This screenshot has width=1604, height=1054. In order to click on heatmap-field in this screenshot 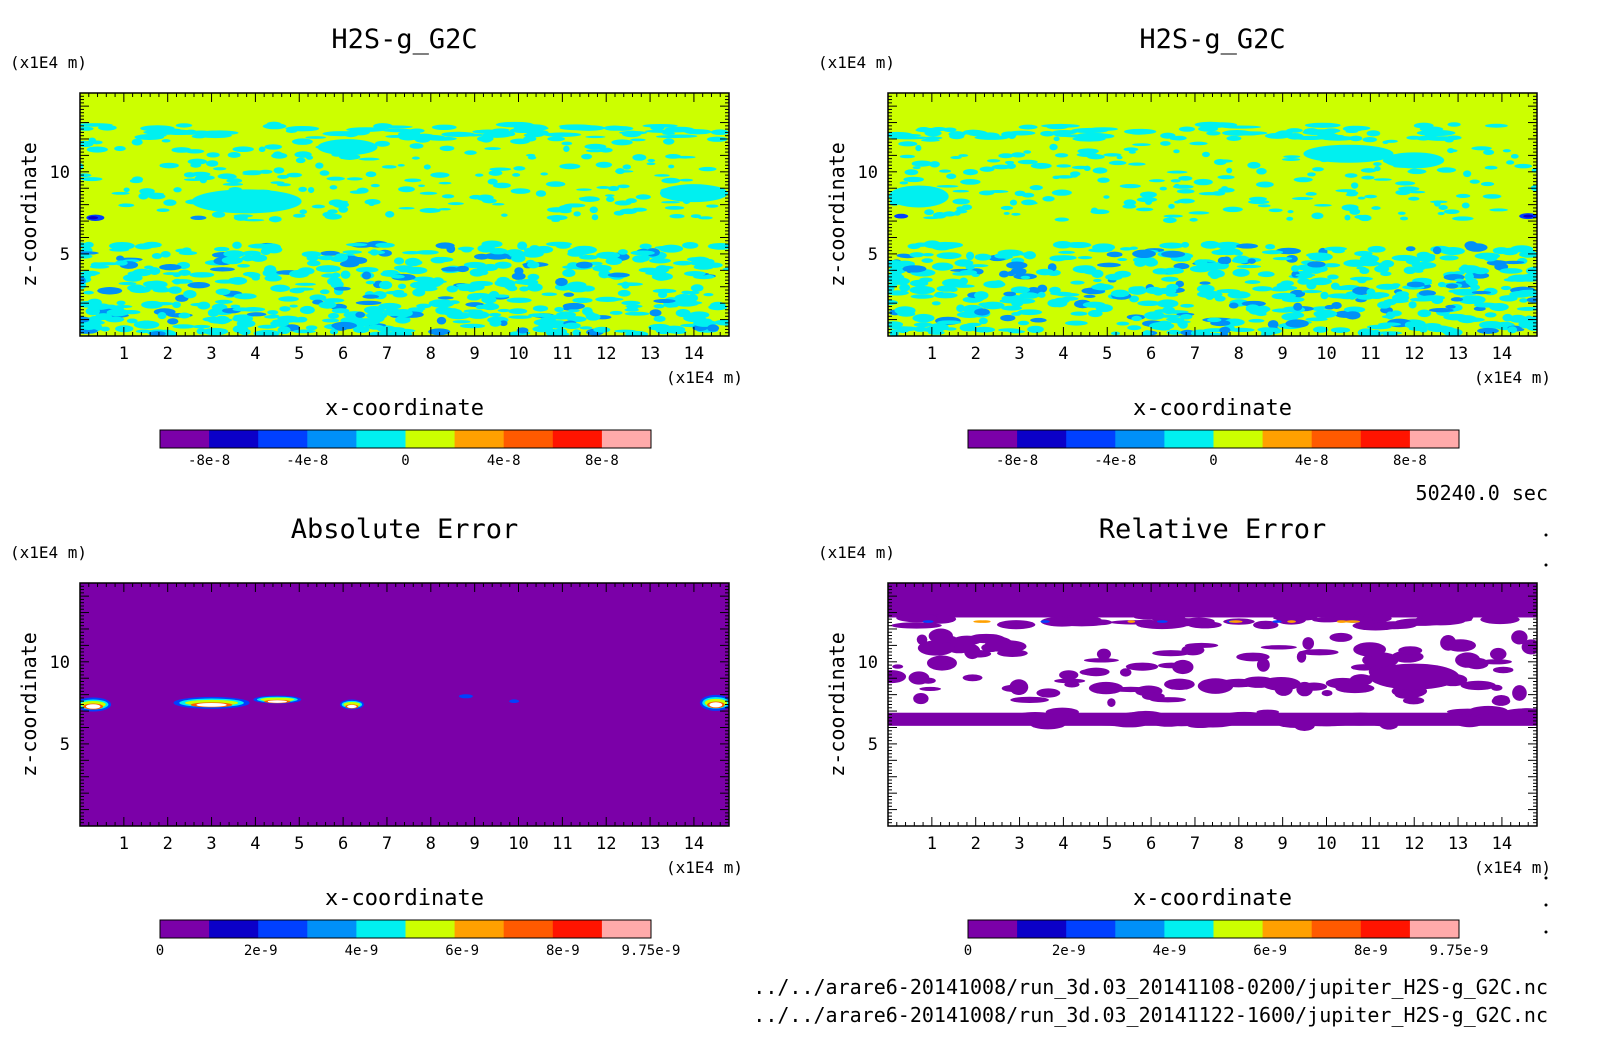, I will do `click(1212, 214)`.